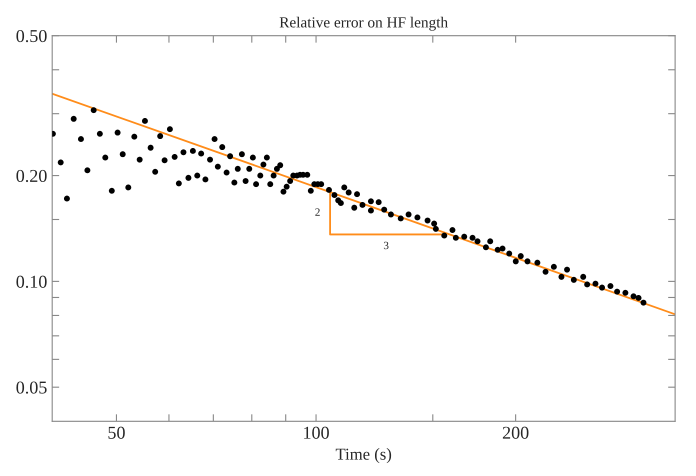 Image resolution: width=696 pixels, height=476 pixels. Describe the element at coordinates (31, 282) in the screenshot. I see `y-tick-label: 0.10` at that location.